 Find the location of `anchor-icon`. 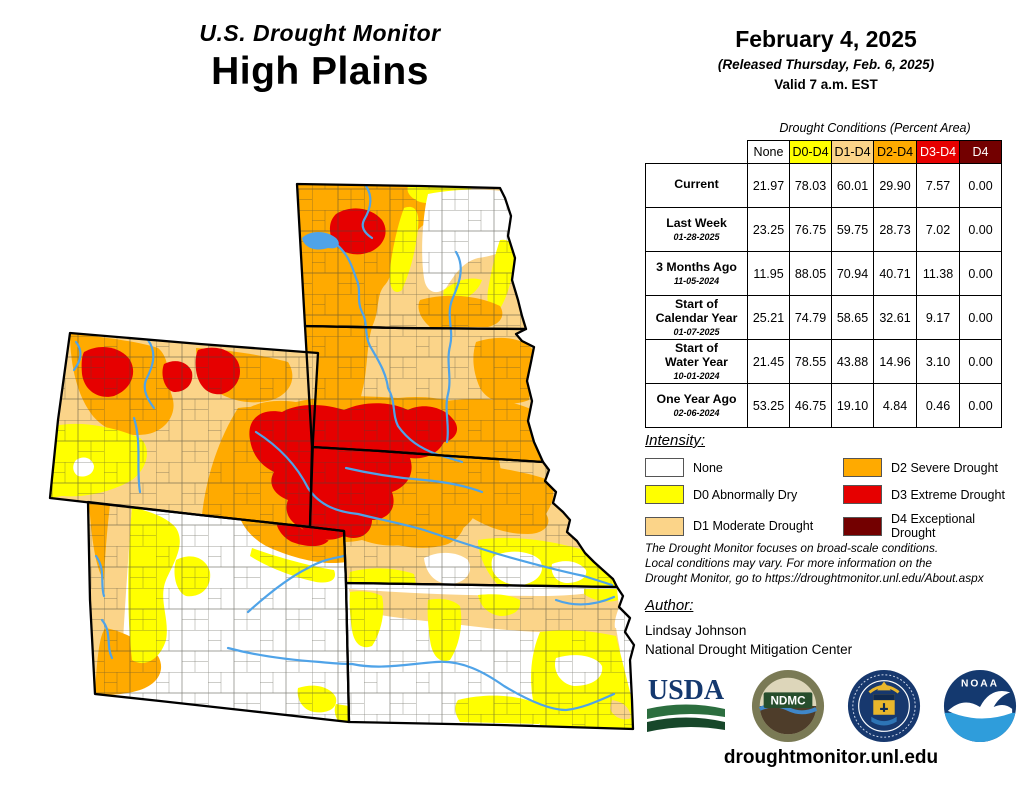

anchor-icon is located at coordinates (884, 707).